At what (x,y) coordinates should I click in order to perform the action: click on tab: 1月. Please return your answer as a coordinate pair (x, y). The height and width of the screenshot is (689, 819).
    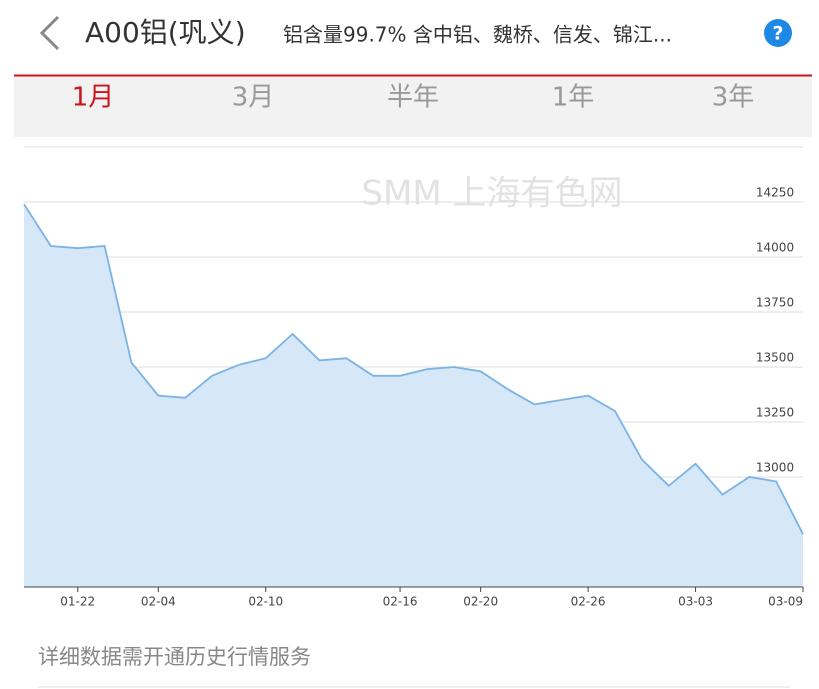
    Looking at the image, I should click on (93, 98).